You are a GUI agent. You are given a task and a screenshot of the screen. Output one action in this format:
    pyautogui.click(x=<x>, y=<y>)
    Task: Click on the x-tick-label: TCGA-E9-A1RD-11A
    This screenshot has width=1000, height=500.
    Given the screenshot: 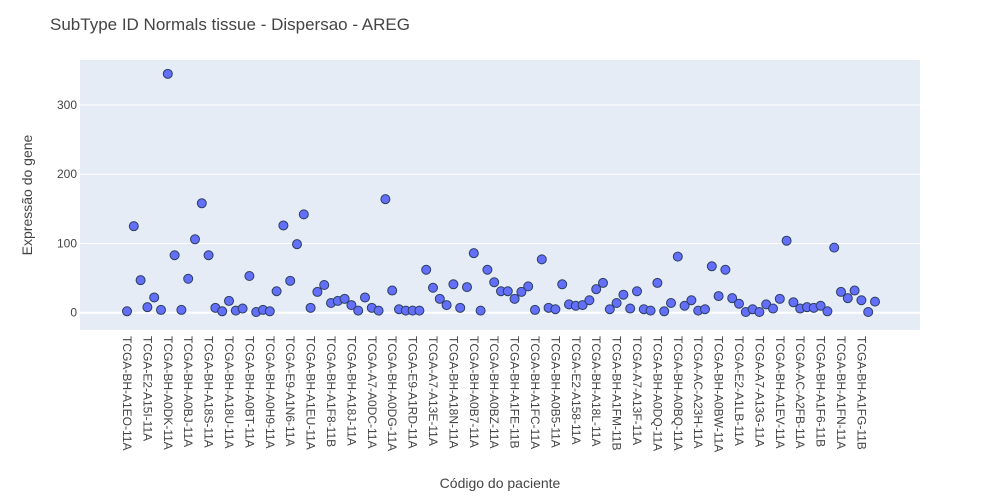 What is the action you would take?
    pyautogui.click(x=413, y=392)
    